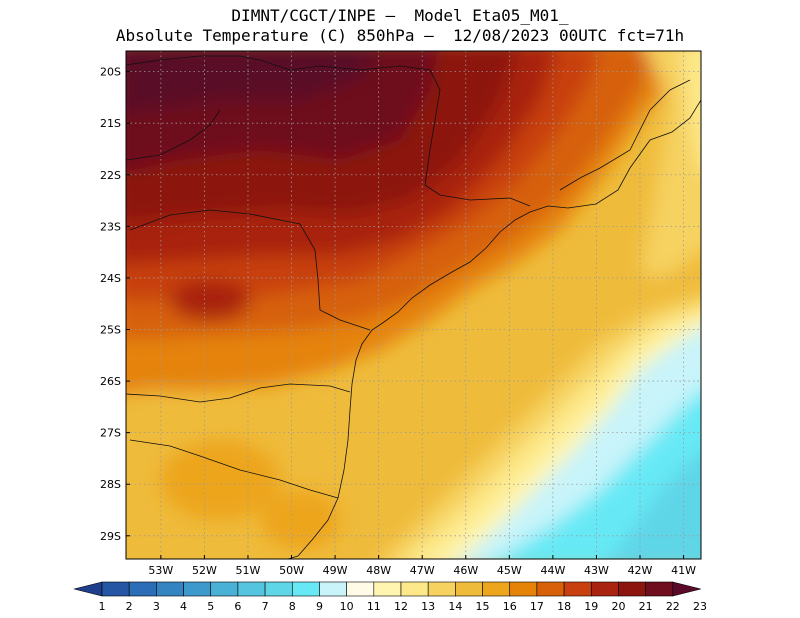 Image resolution: width=800 pixels, height=618 pixels. I want to click on colorbar-label: 6, so click(237, 606).